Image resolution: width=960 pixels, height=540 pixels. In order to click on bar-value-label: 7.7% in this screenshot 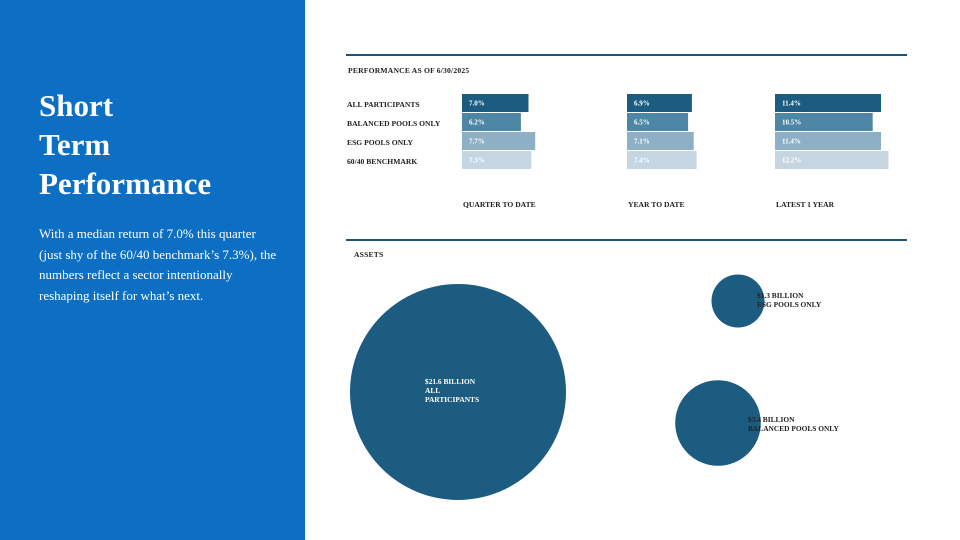, I will do `click(477, 142)`.